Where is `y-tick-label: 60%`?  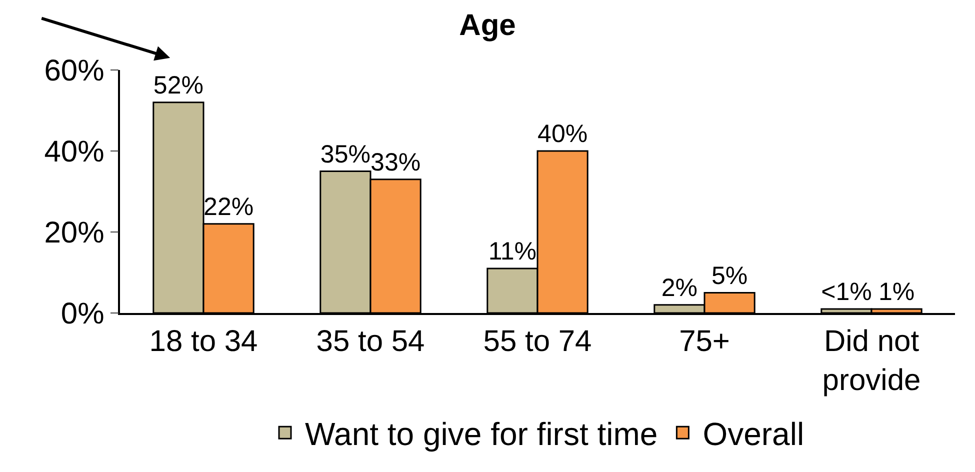 y-tick-label: 60% is located at coordinates (74, 71).